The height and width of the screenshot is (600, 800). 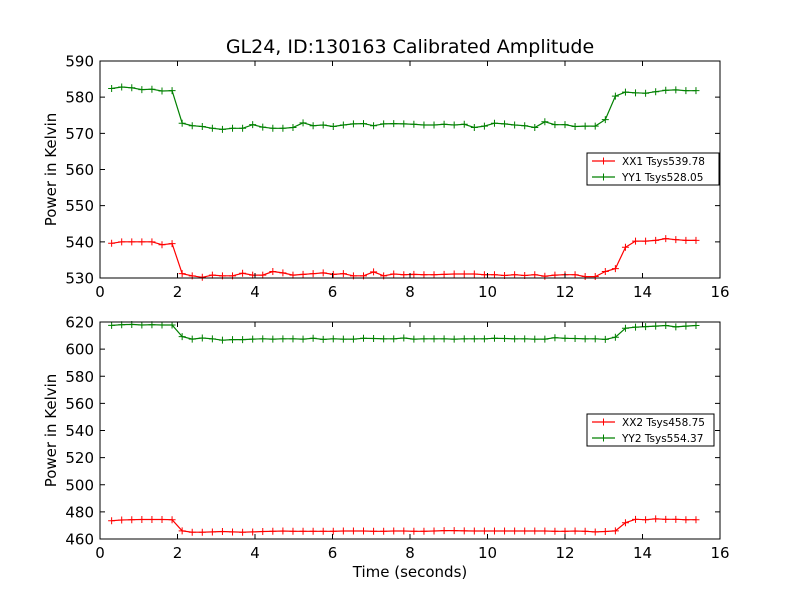 I want to click on x-tick-label: 6, so click(x=333, y=292).